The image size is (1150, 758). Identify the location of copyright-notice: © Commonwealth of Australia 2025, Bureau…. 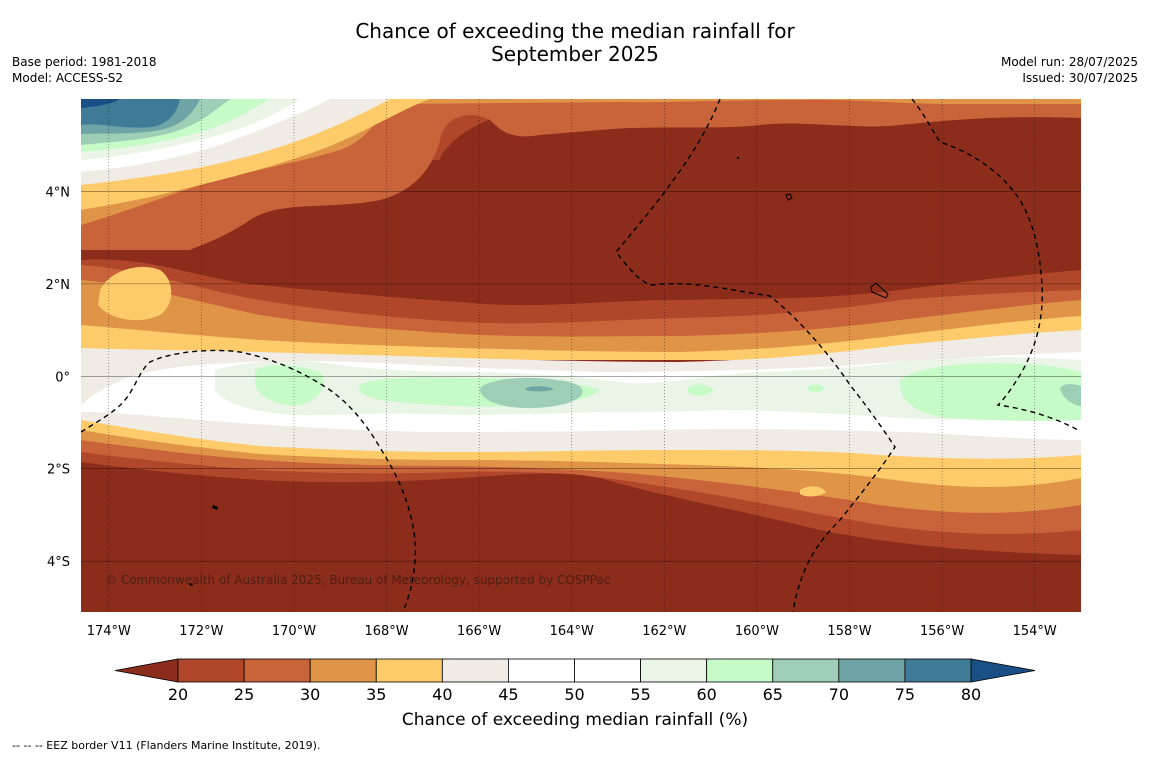
(357, 580).